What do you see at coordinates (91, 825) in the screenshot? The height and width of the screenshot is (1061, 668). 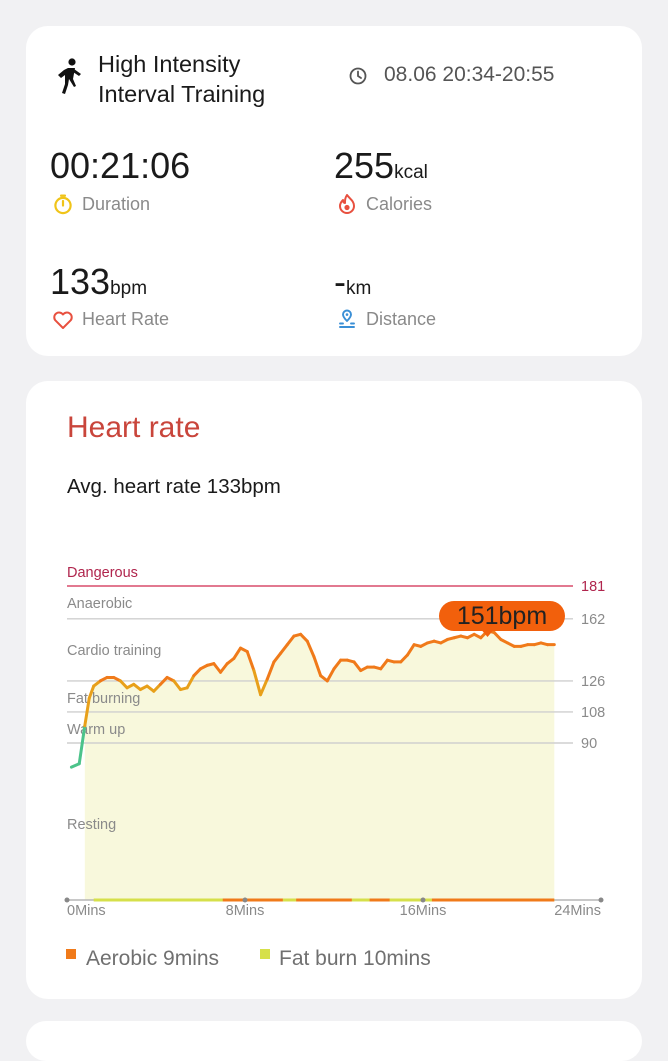 I see `zone-label-resting: Resting` at bounding box center [91, 825].